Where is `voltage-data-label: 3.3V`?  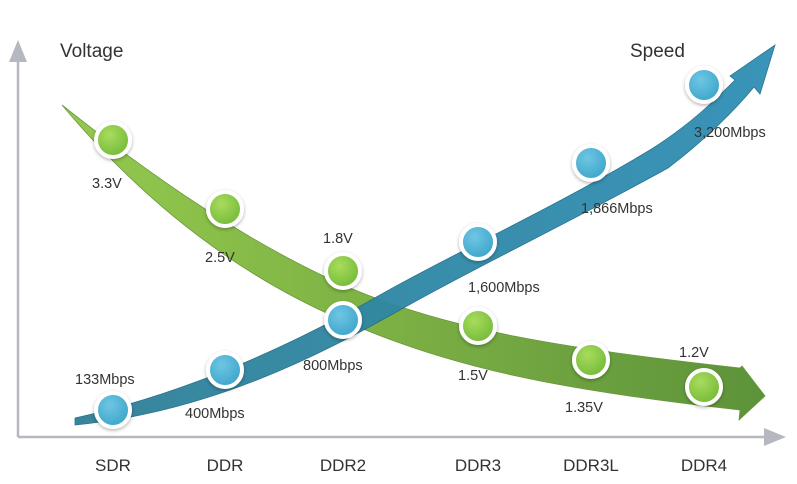 voltage-data-label: 3.3V is located at coordinates (107, 184).